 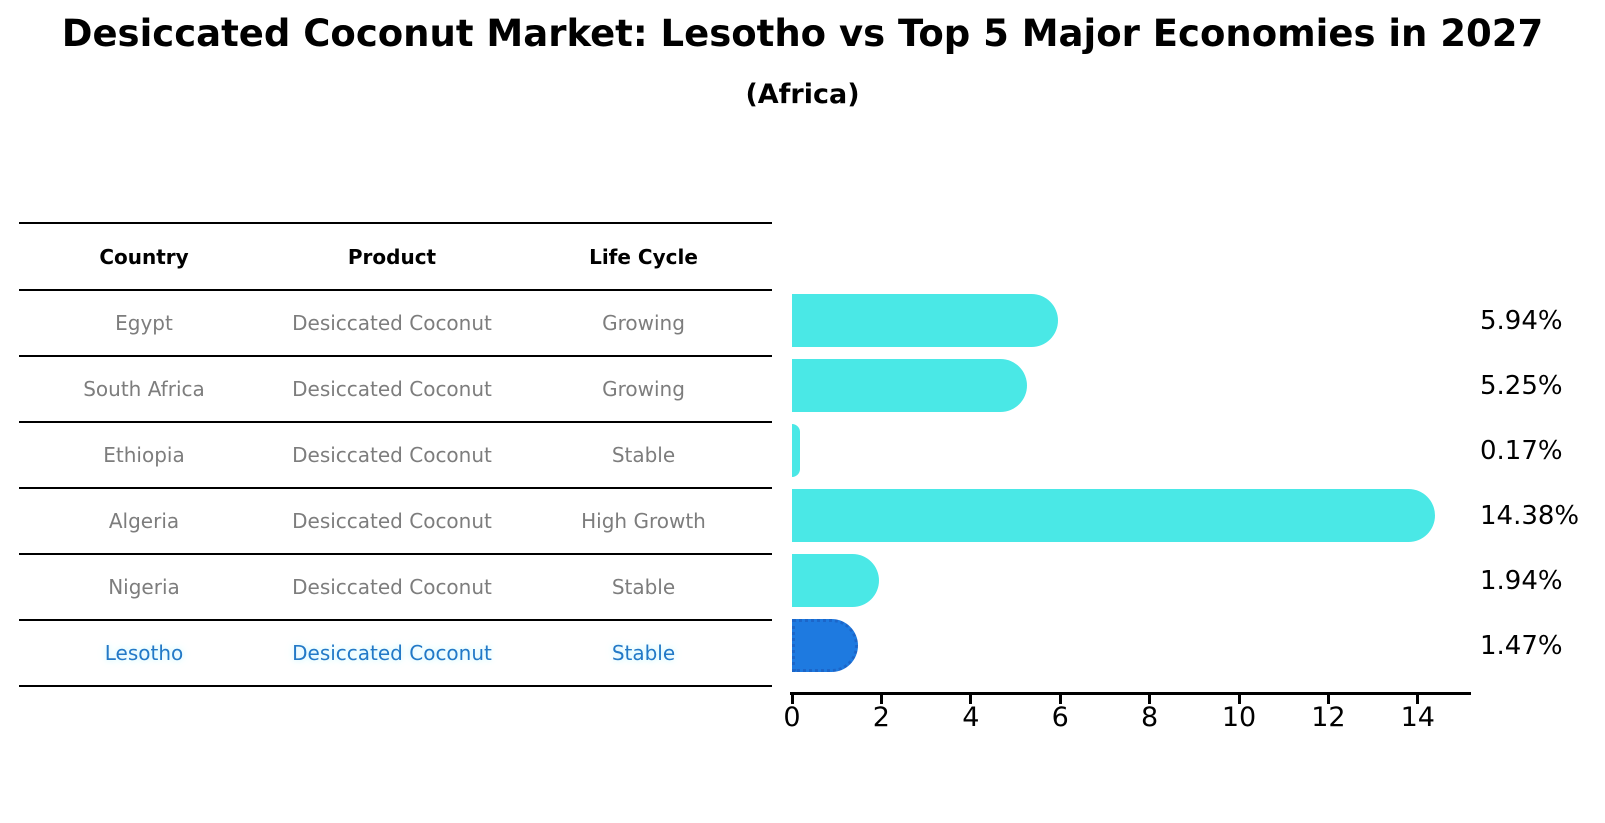 What do you see at coordinates (643, 521) in the screenshot?
I see `cell-life-cycle: High Growth` at bounding box center [643, 521].